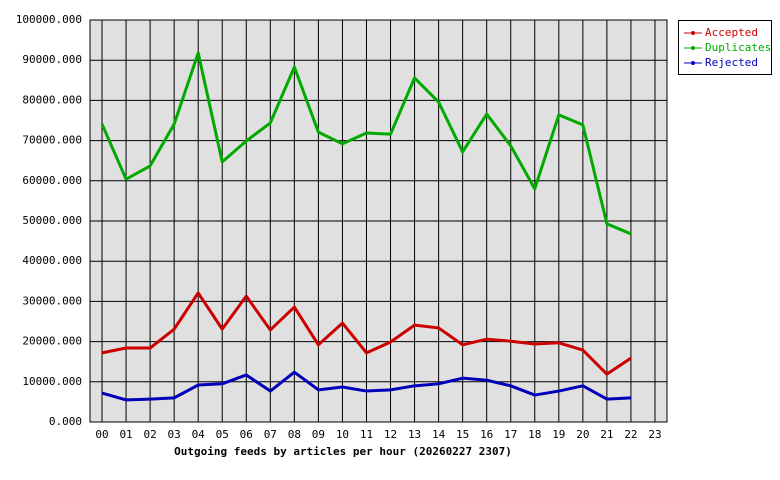 Image resolution: width=780 pixels, height=480 pixels. Describe the element at coordinates (462, 434) in the screenshot. I see `x-tick-label: 15` at that location.